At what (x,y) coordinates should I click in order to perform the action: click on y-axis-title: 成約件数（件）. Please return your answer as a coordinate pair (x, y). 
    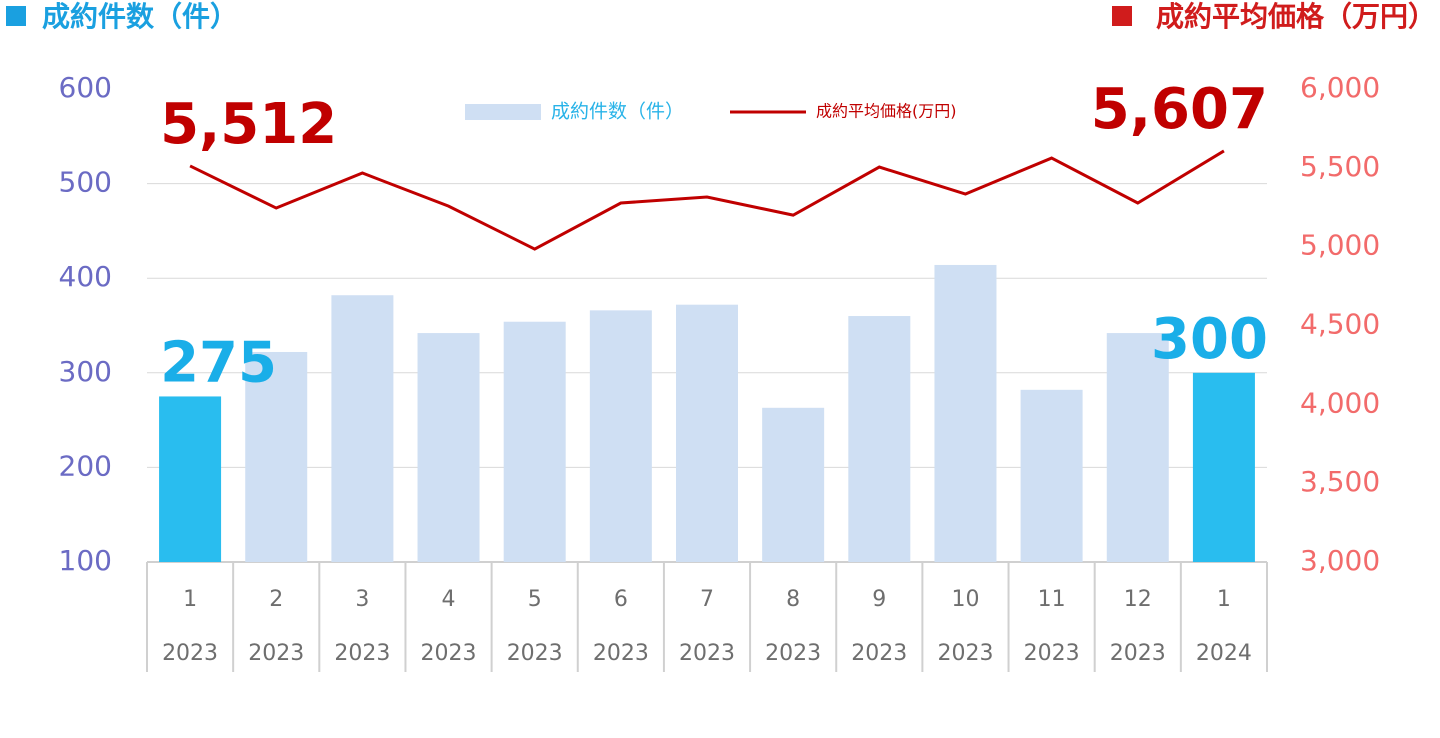
    Looking at the image, I should click on (140, 16).